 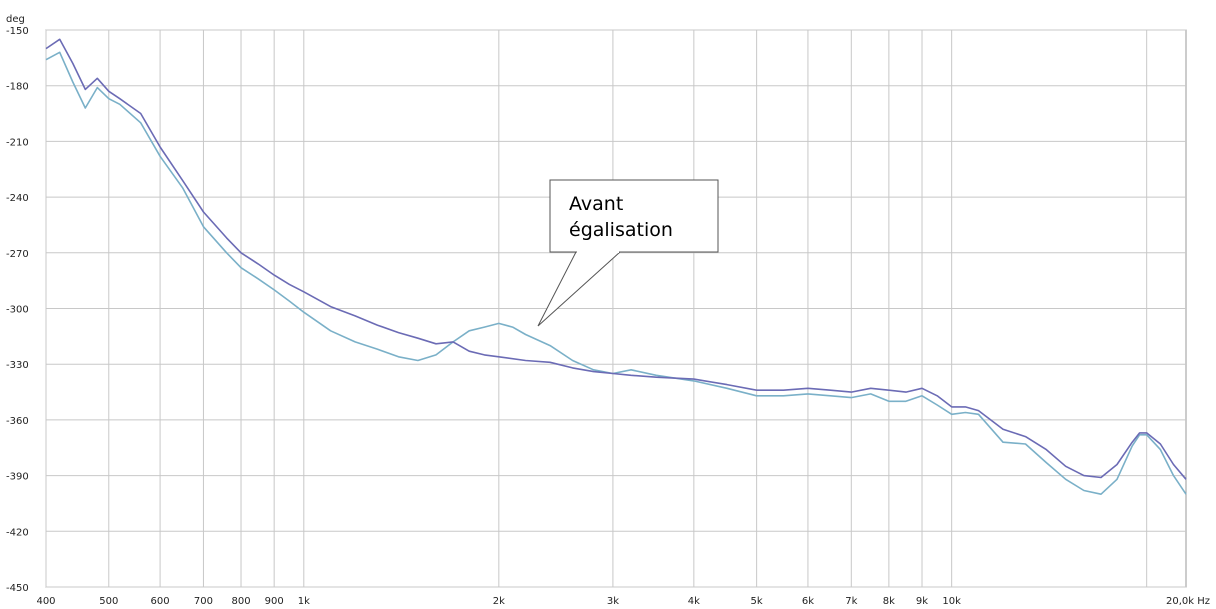 What do you see at coordinates (160, 601) in the screenshot?
I see `x-tick-label: 600` at bounding box center [160, 601].